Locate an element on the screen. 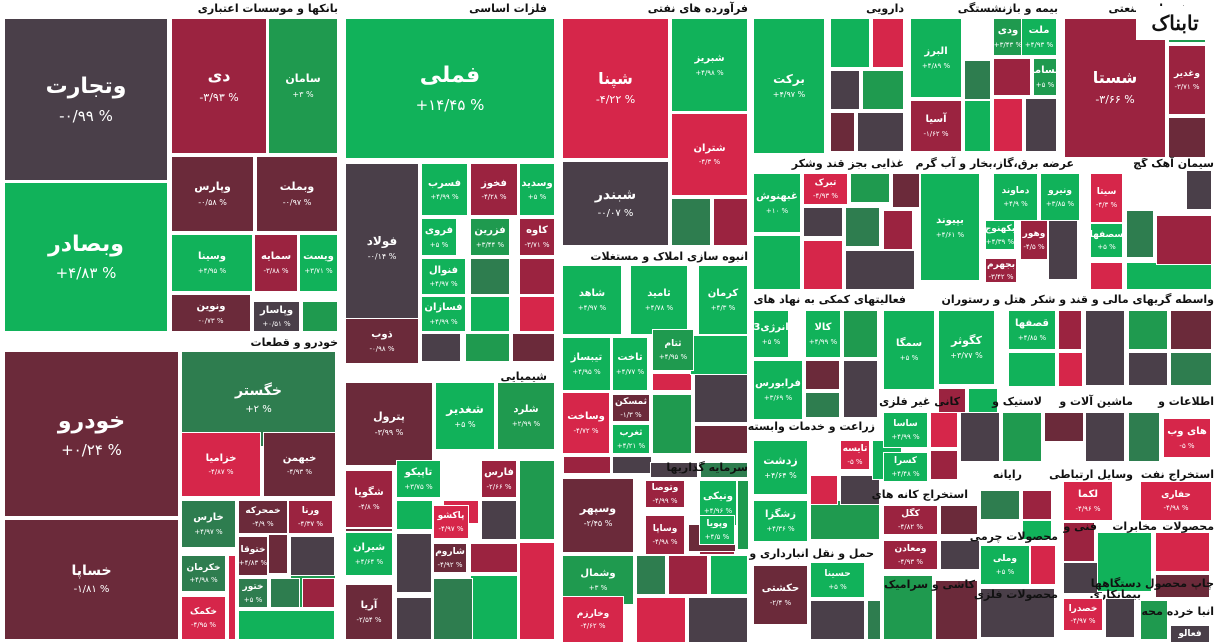  tile-56: شاهد +۴/۹۷ % is located at coordinates (592, 300).